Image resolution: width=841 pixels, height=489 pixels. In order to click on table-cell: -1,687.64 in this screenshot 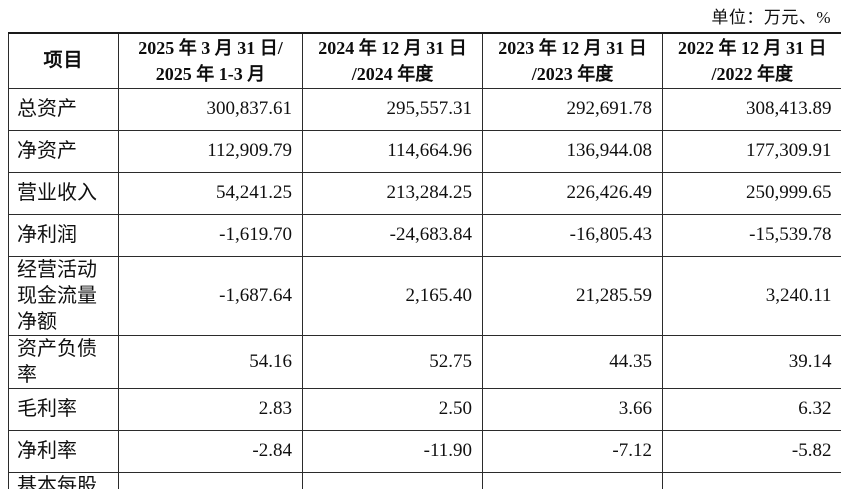, I will do `click(210, 295)`.